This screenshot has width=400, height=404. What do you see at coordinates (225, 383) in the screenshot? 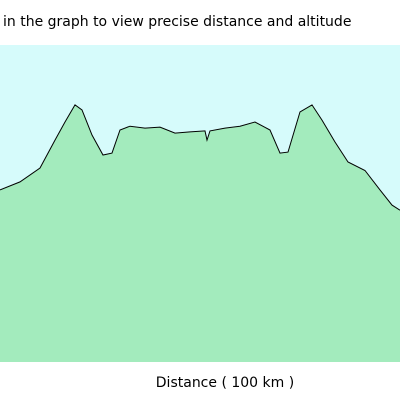
I see `x-axis-label: Distance ( 100 km )` at bounding box center [225, 383].